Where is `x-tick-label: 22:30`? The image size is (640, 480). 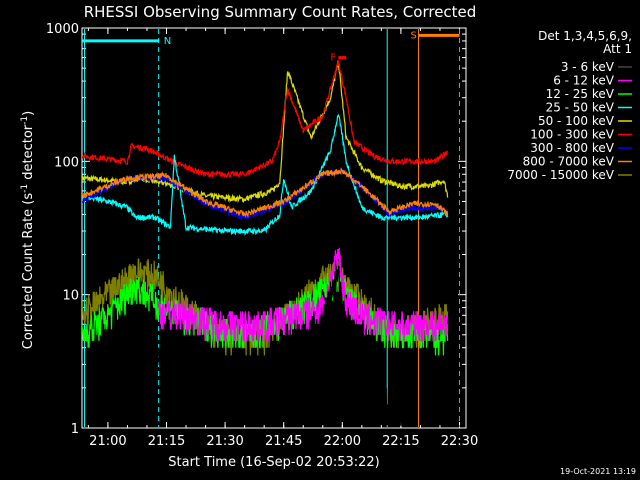 x-tick-label: 22:30 is located at coordinates (459, 441).